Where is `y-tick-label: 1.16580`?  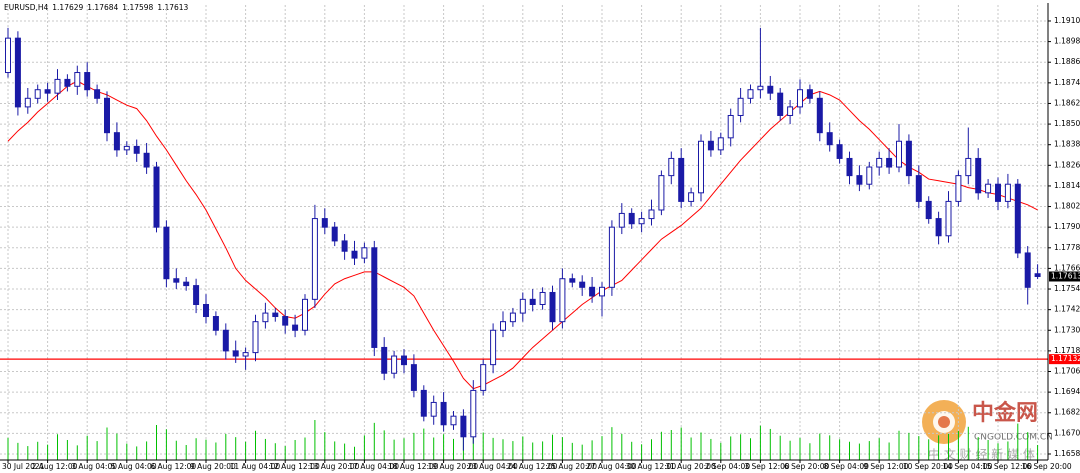 y-tick-label: 1.16580 is located at coordinates (1067, 453).